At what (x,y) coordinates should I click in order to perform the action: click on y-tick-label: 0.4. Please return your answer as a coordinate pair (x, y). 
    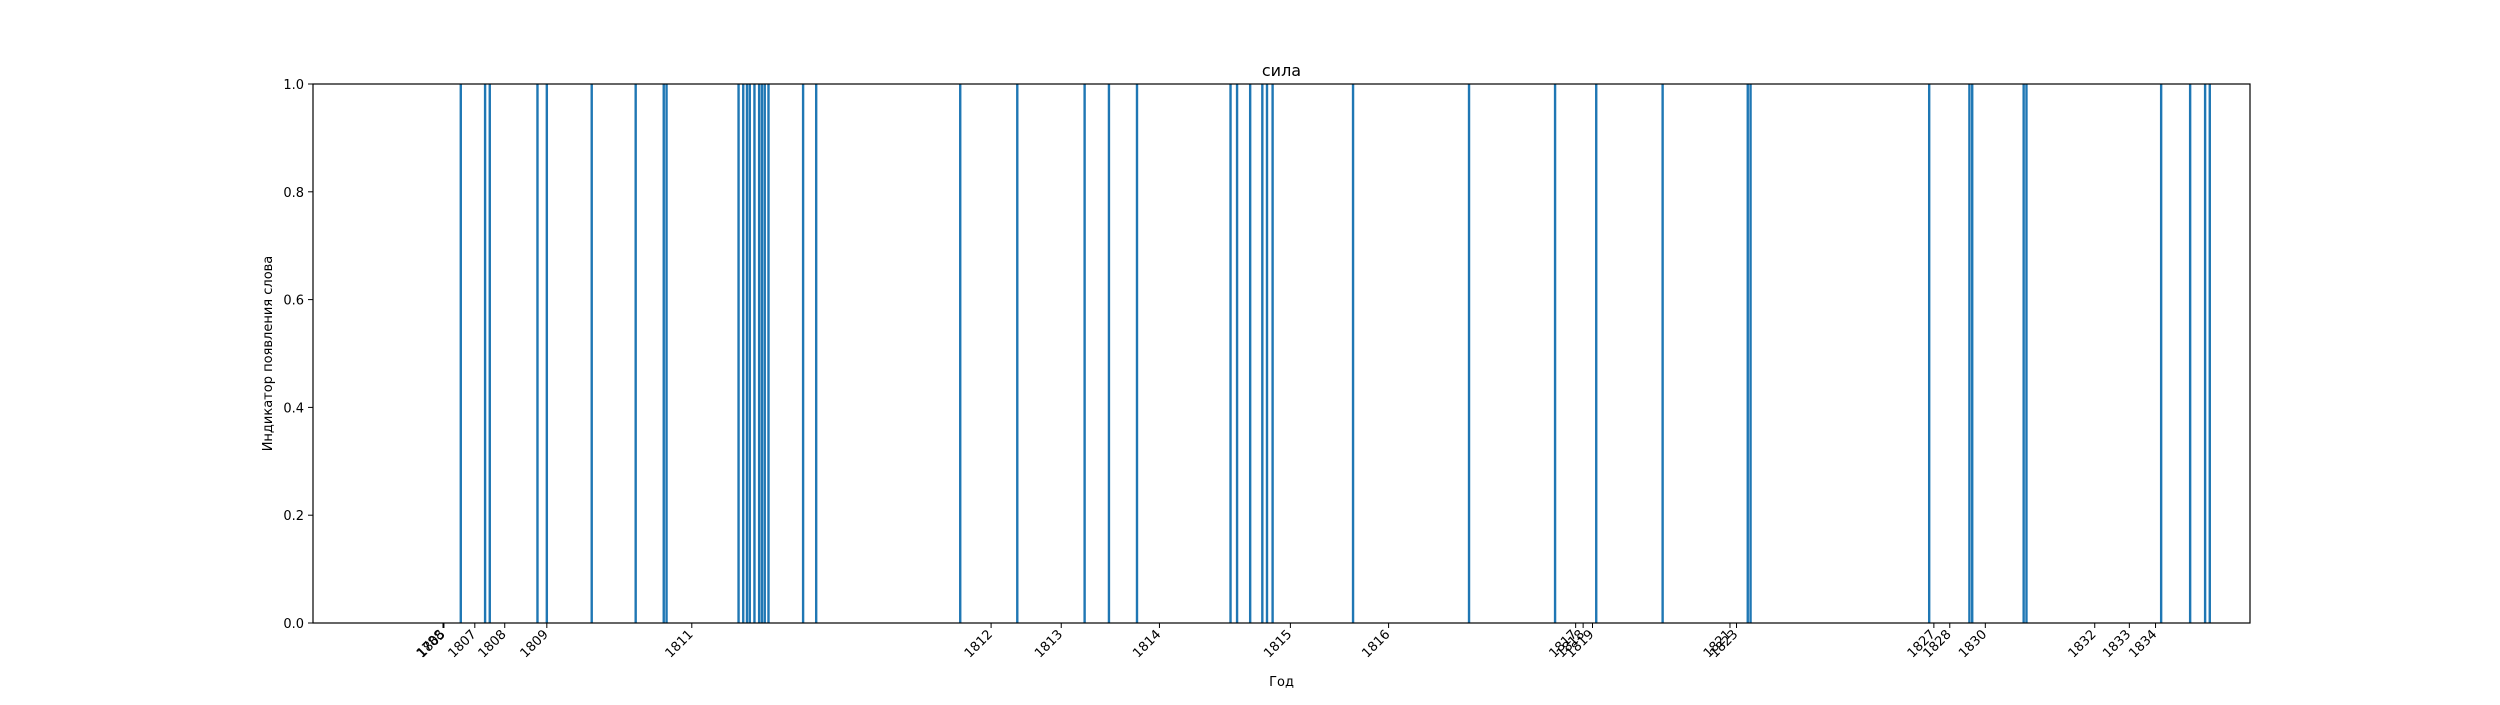
    Looking at the image, I should click on (293, 408).